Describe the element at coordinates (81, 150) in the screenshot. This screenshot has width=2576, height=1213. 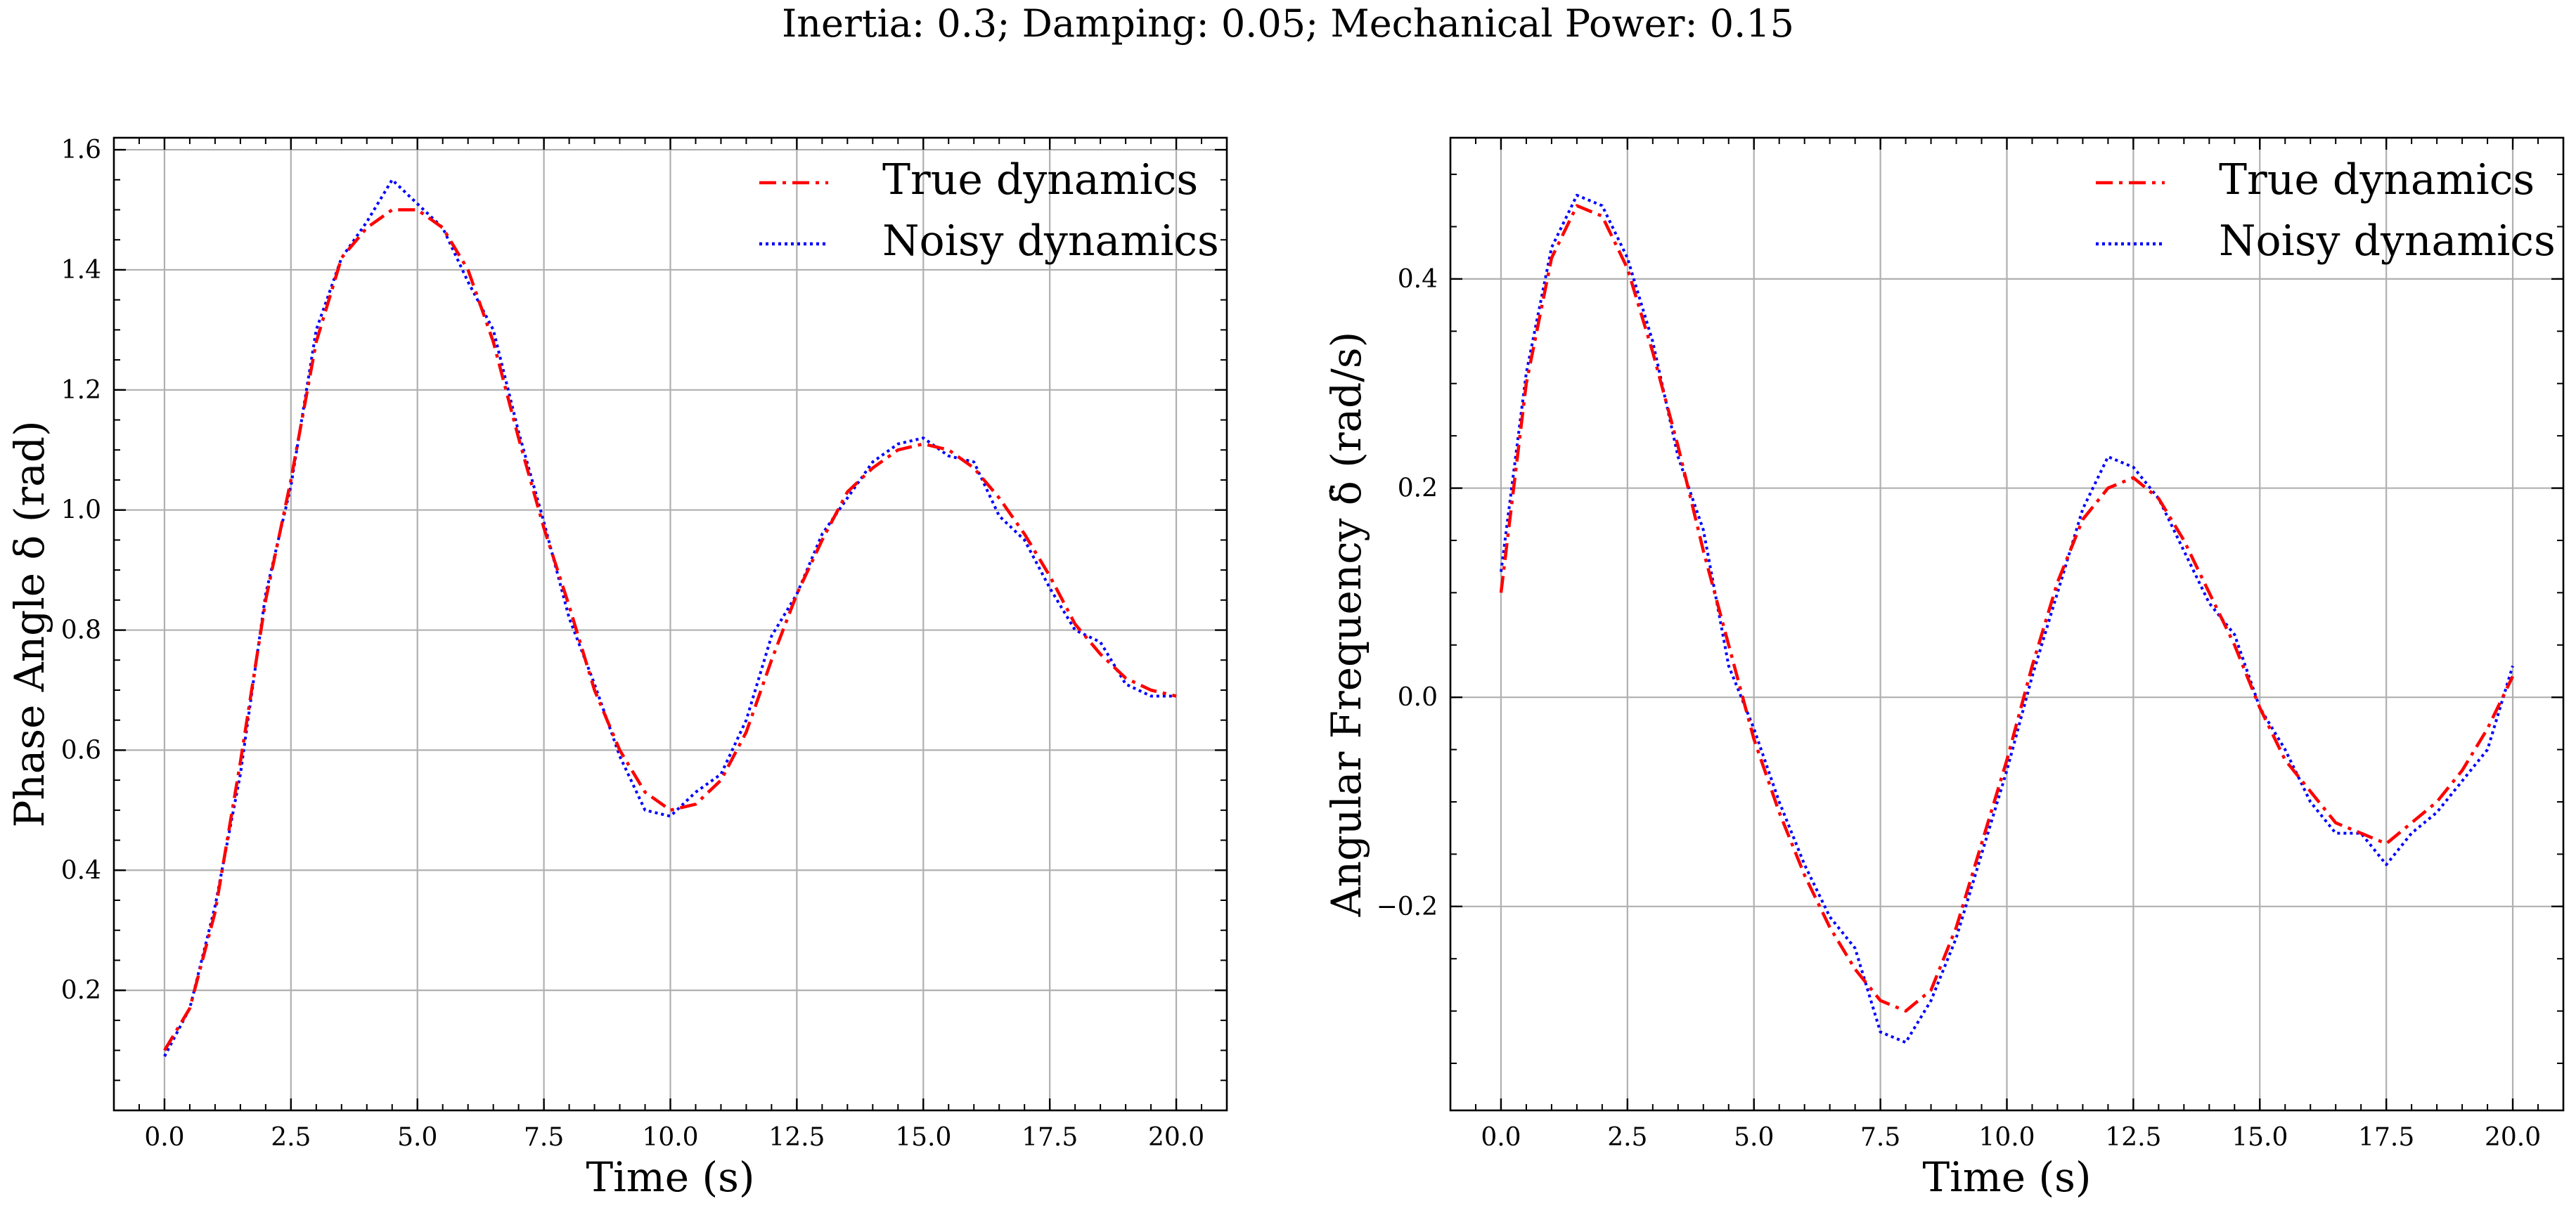
I see `y-tick-label: 1.6` at that location.